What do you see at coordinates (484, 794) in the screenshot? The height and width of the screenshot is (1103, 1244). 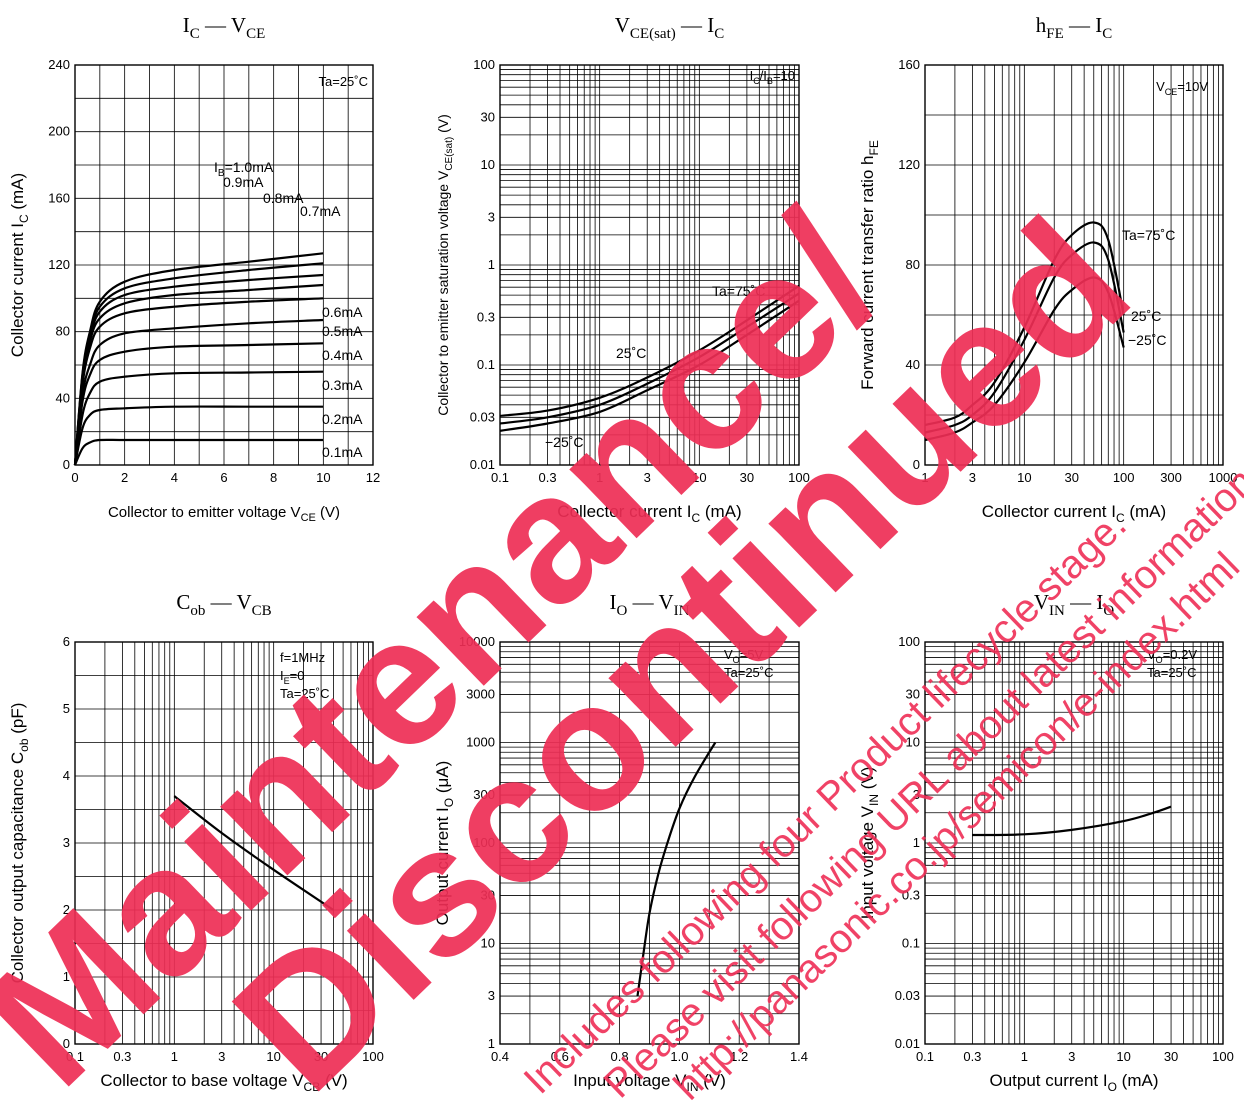 I see `y-tick-label: 300` at bounding box center [484, 794].